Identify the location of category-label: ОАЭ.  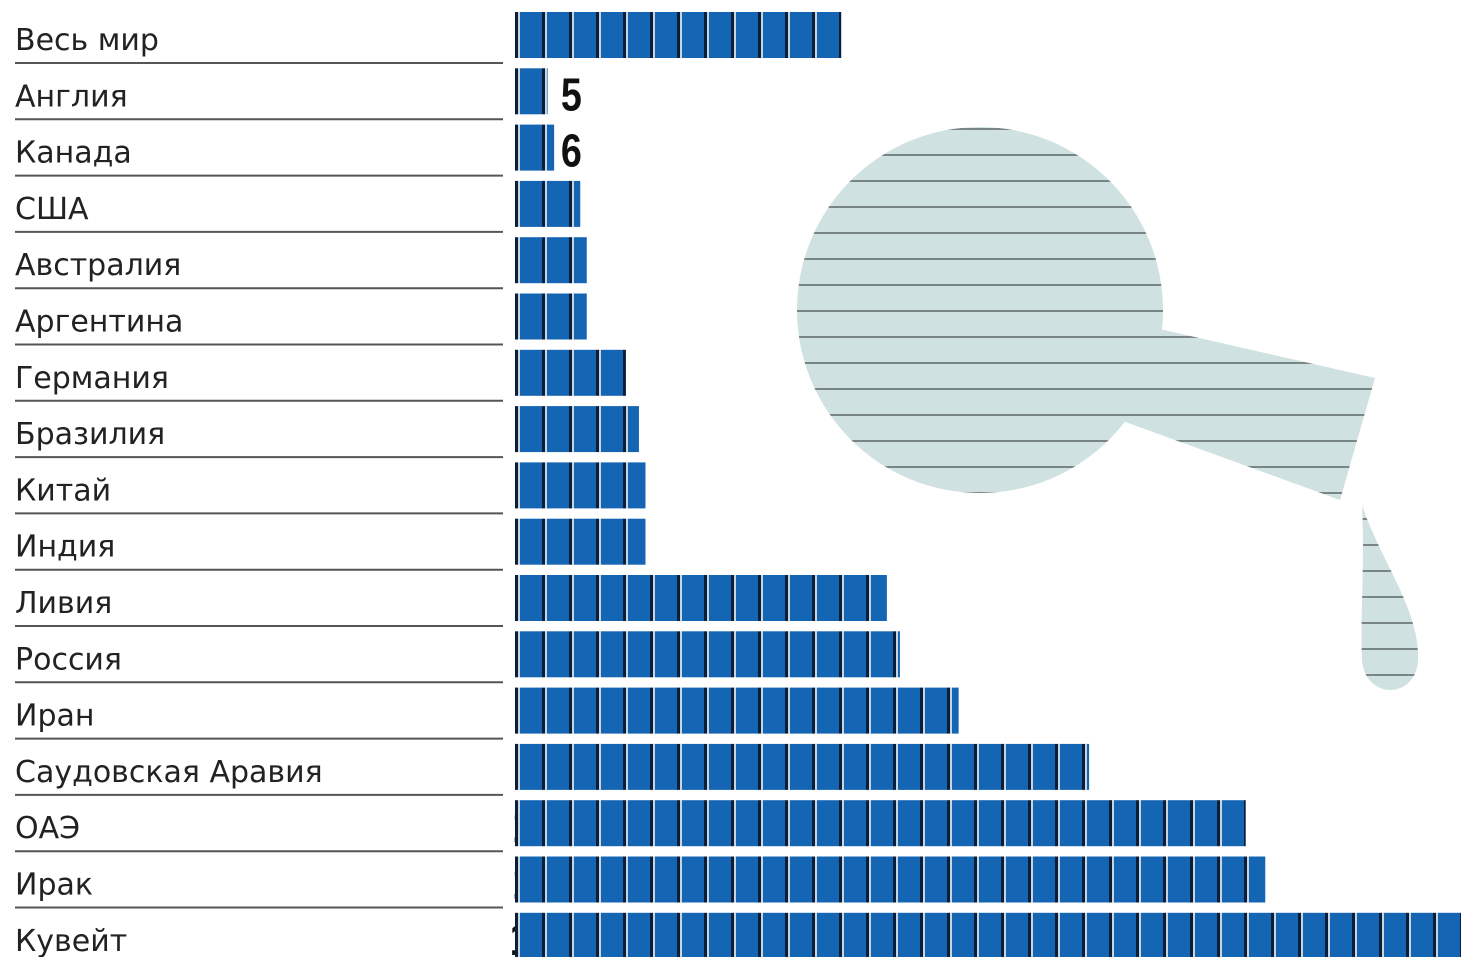
(47, 828).